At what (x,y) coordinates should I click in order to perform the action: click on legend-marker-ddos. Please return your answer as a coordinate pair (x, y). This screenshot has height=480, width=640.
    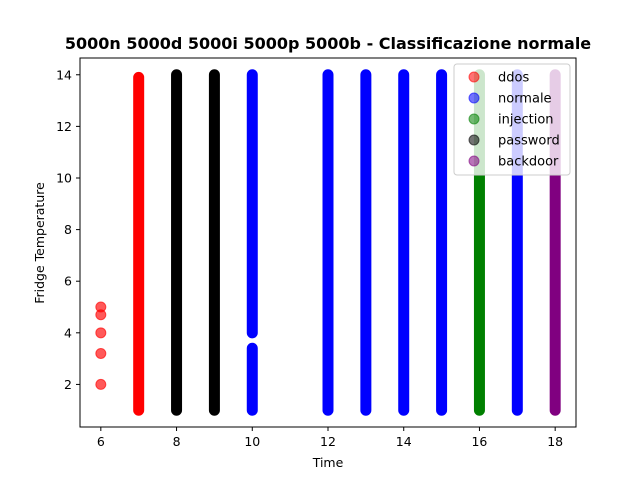
    Looking at the image, I should click on (474, 77).